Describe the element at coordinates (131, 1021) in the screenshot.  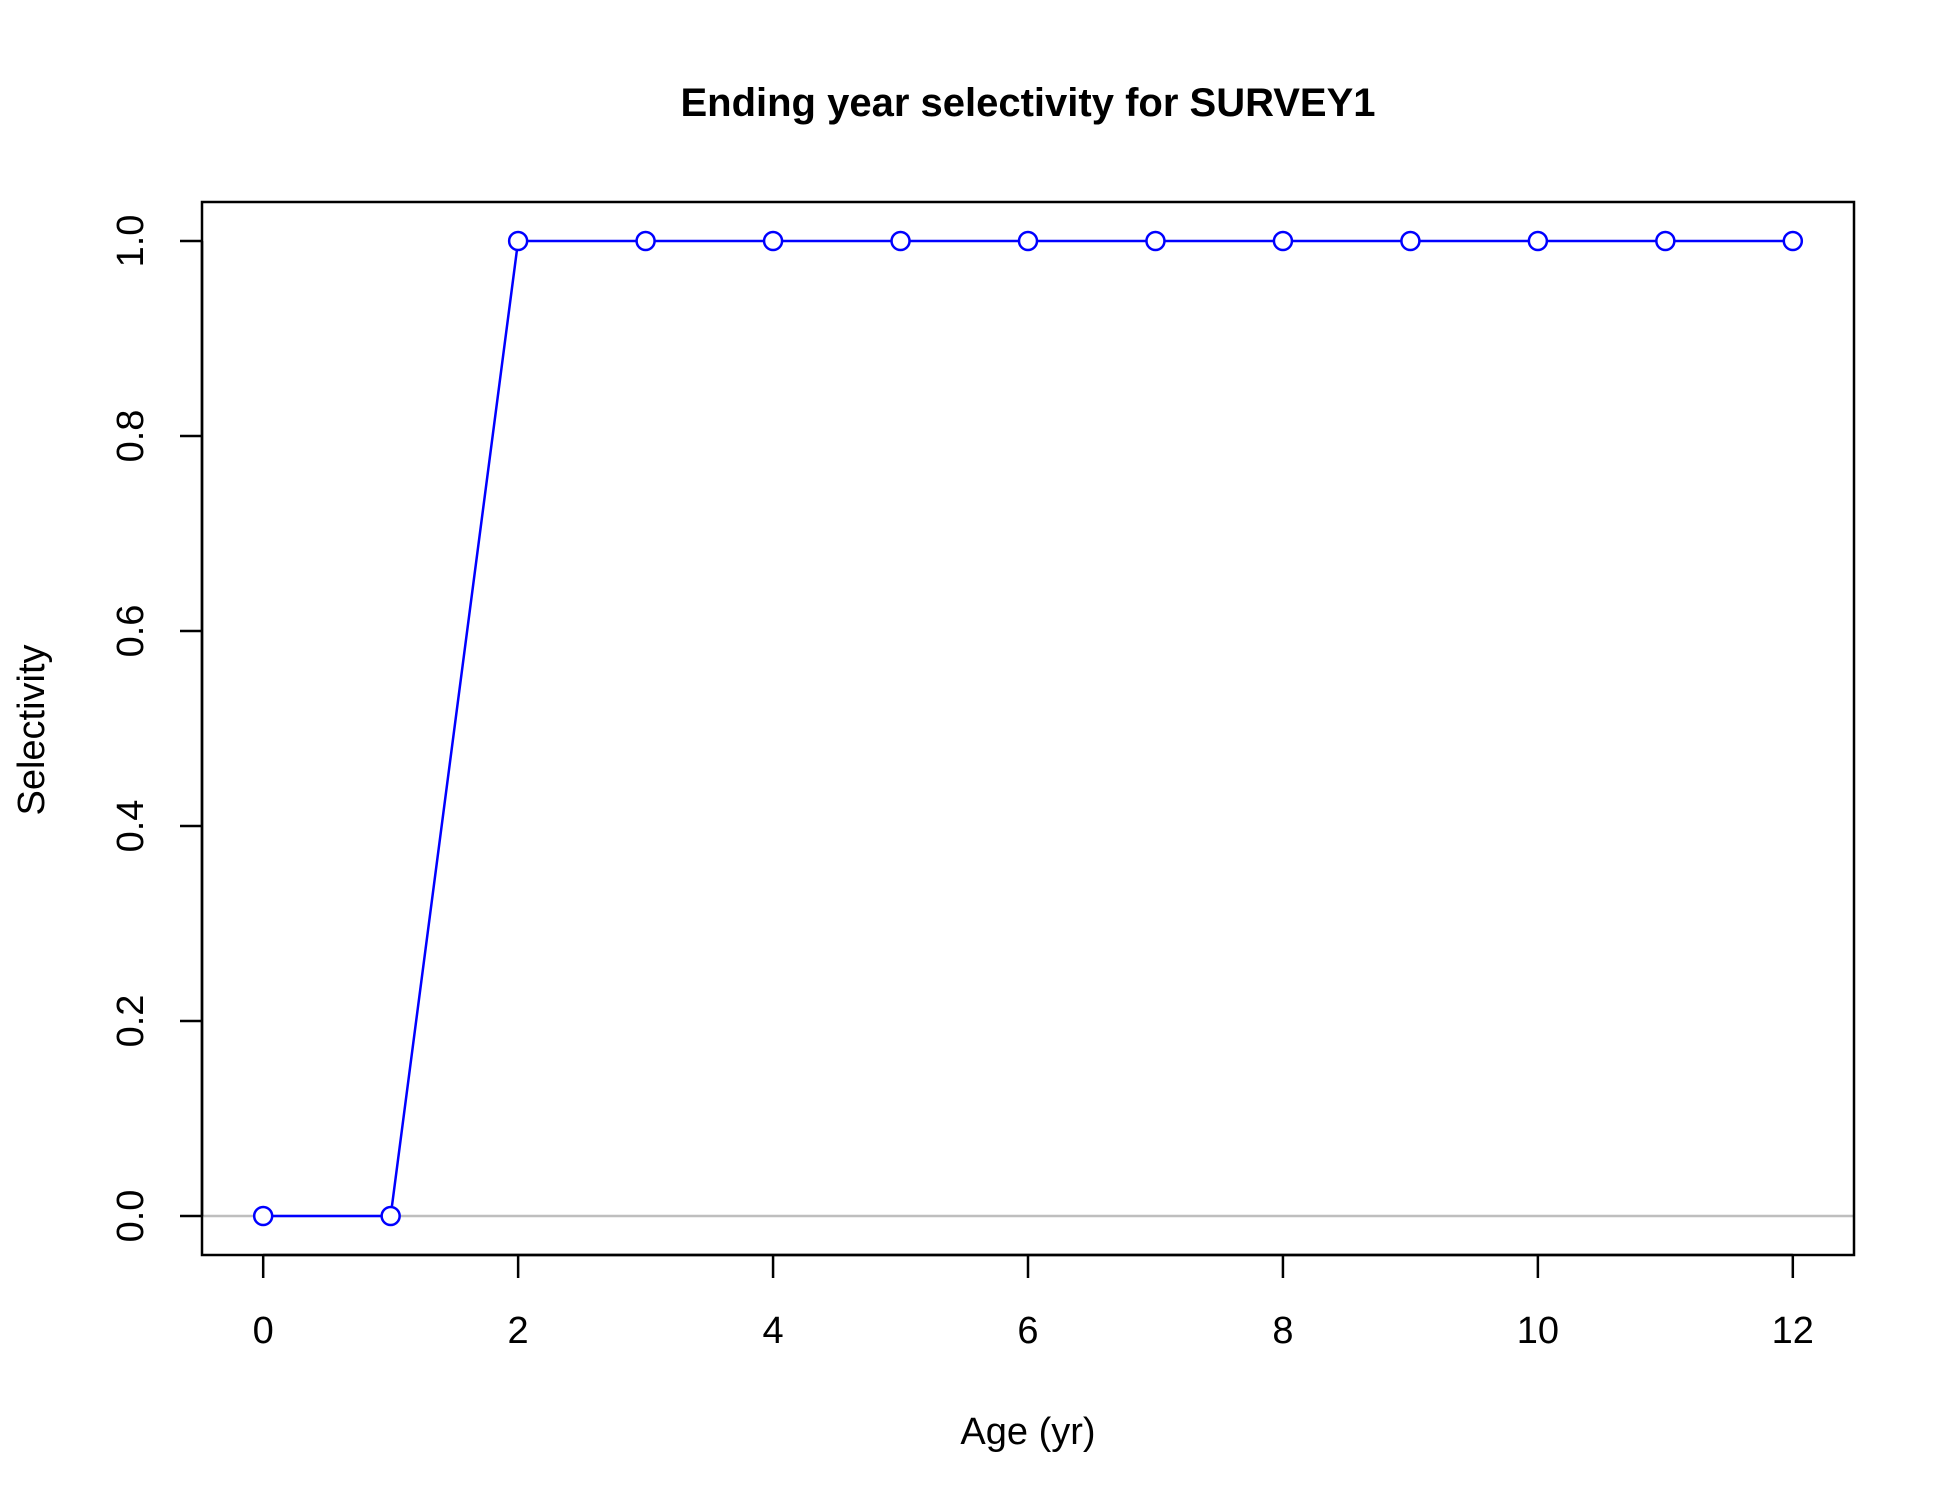
I see `y-tick-label: 0.2` at that location.